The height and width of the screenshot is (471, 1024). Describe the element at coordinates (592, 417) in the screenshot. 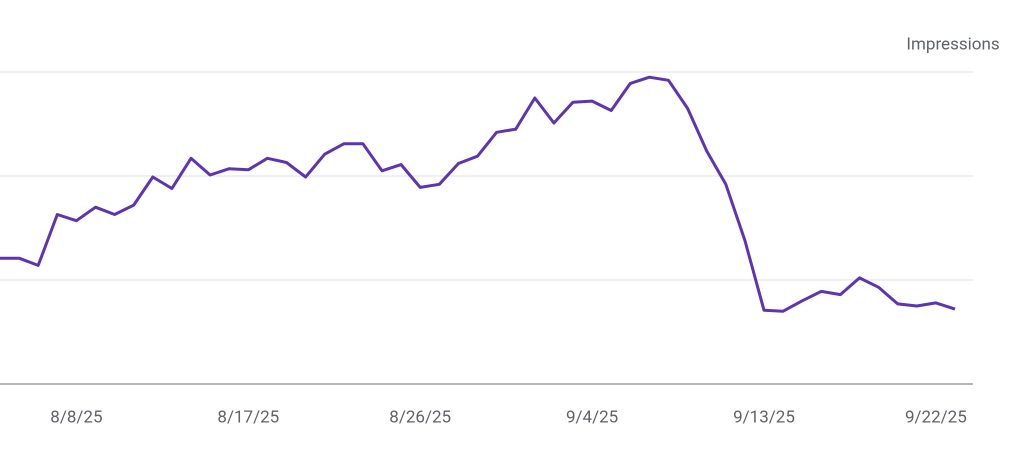

I see `x-tick-label: 9/4/25` at that location.